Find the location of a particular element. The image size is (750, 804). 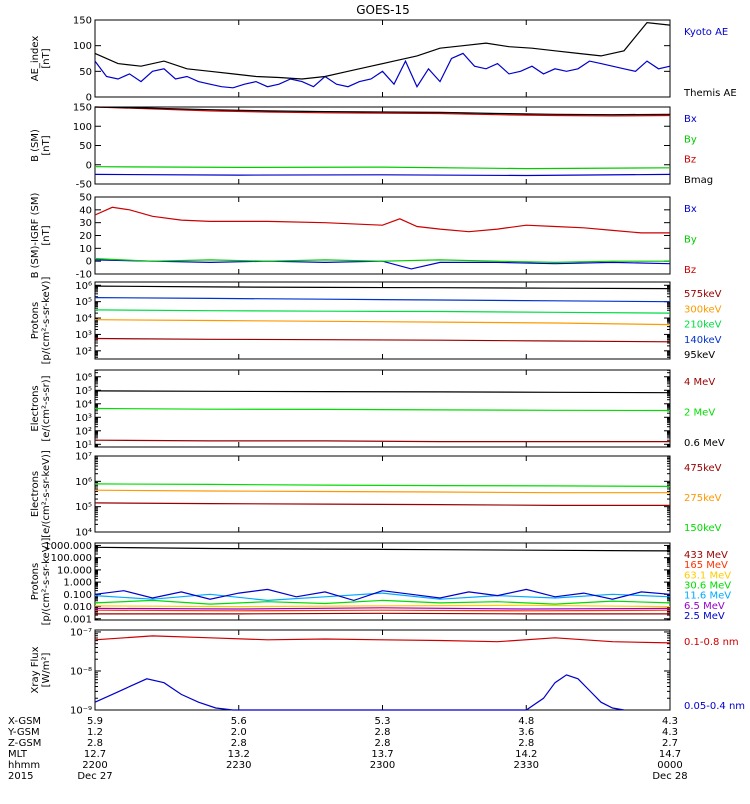

xaxis-value: 13.7 is located at coordinates (382, 754).